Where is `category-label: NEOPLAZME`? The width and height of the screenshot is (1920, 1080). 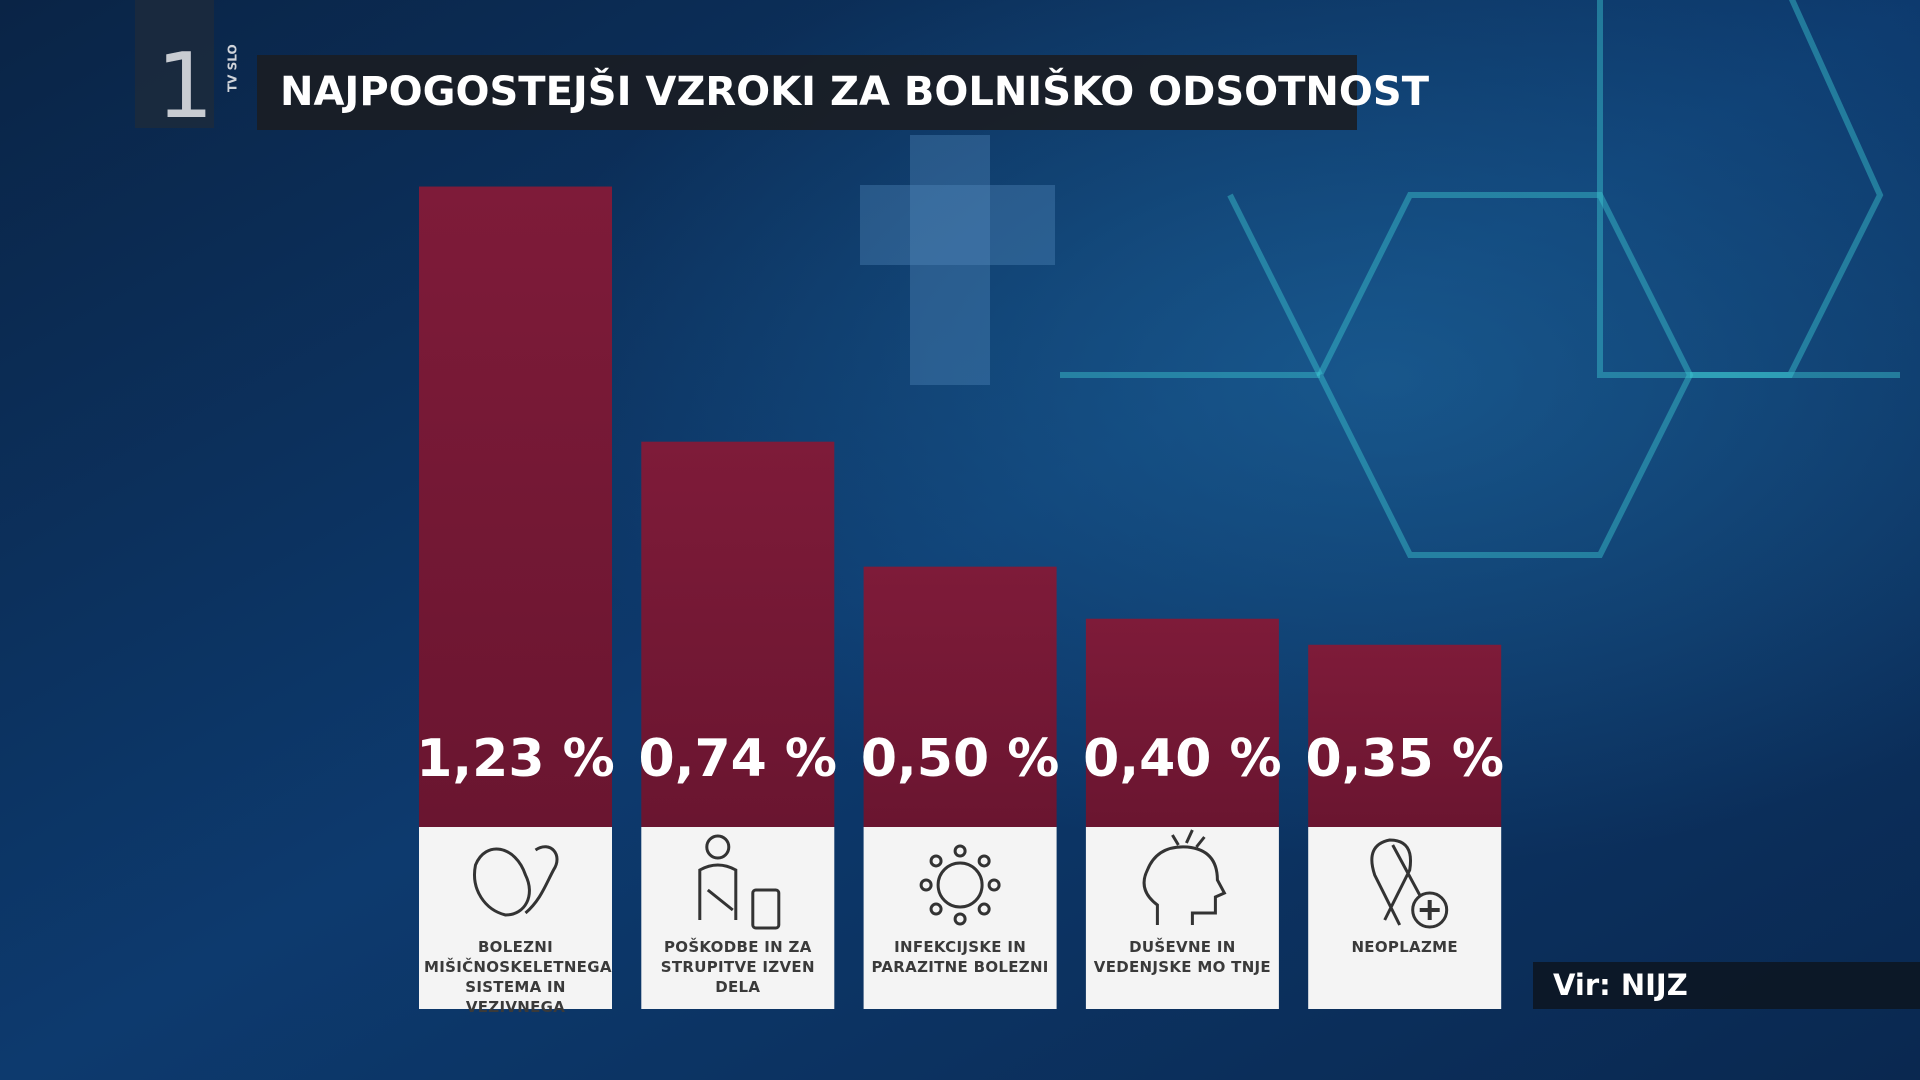 category-label: NEOPLAZME is located at coordinates (1404, 947).